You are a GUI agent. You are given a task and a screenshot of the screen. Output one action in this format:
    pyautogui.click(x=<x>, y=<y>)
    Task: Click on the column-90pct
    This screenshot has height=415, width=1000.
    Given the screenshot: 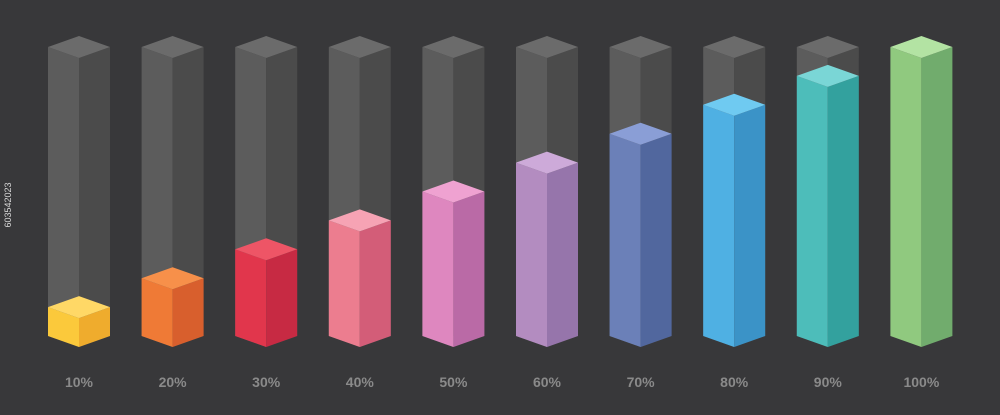 What is the action you would take?
    pyautogui.click(x=827, y=192)
    